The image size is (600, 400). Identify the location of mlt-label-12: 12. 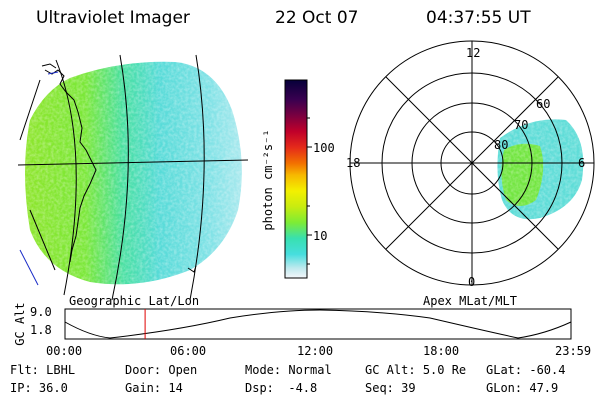
(473, 53).